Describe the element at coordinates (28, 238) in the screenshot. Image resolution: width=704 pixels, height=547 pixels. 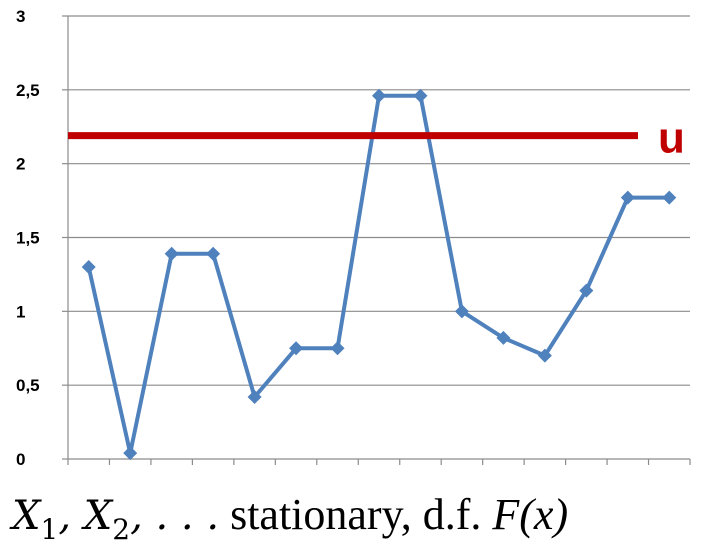
I see `y-tick-label: 1,5` at that location.